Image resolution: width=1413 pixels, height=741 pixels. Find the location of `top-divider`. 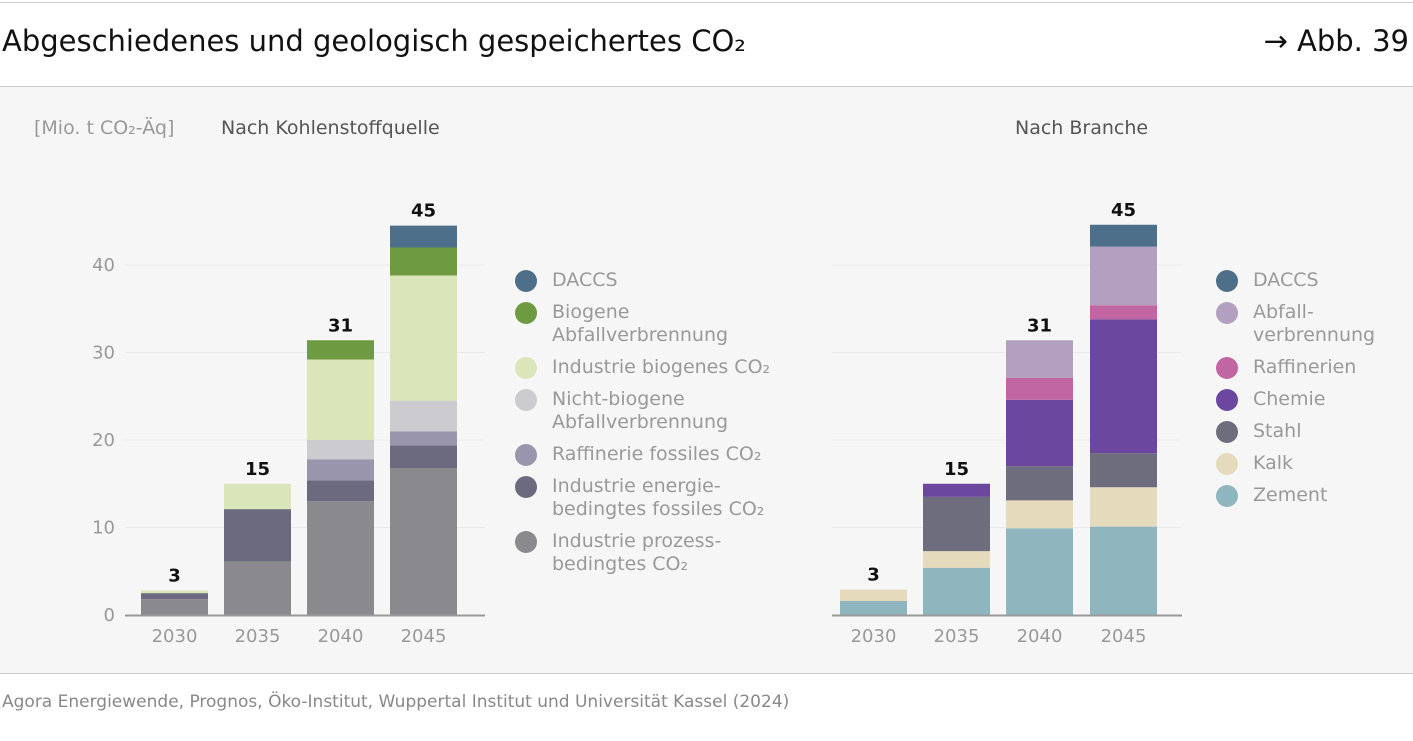

top-divider is located at coordinates (706, 2).